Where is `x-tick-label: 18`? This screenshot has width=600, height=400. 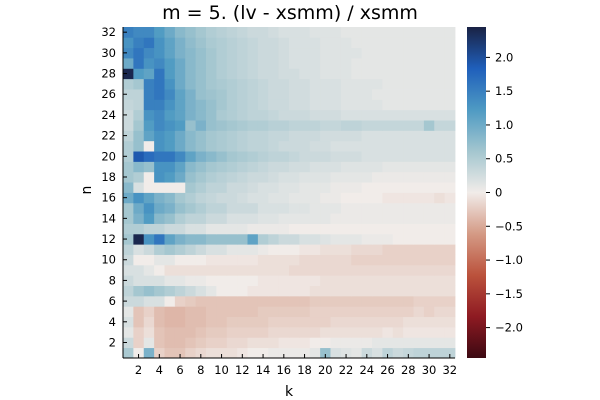 x-tick-label: 18 is located at coordinates (304, 370).